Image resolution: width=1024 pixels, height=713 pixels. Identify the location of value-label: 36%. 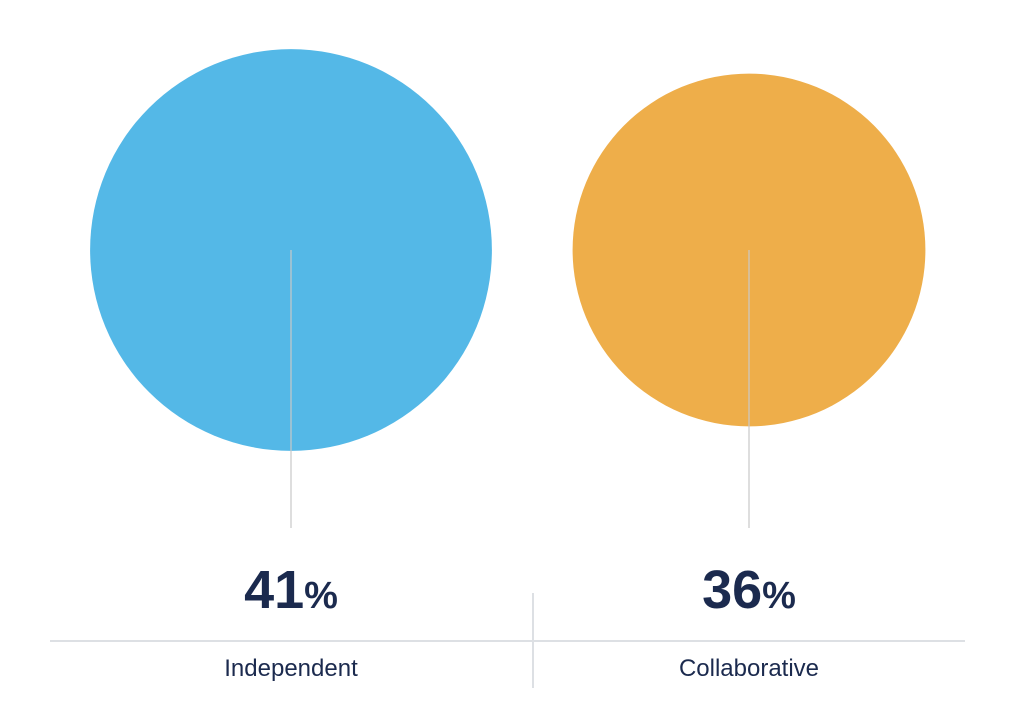
(749, 590).